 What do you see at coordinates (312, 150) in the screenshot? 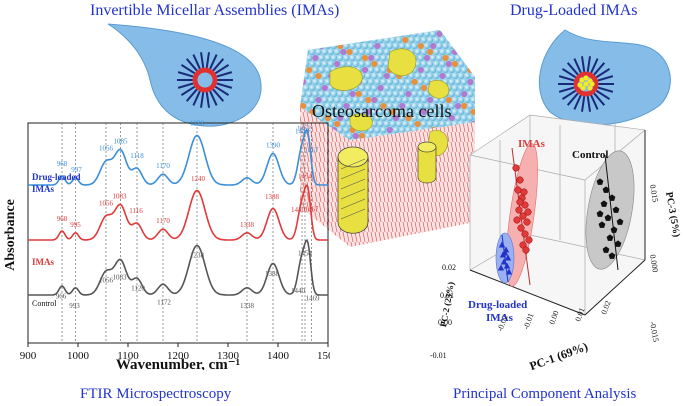
I see `ftir-peak-label: 1467` at bounding box center [312, 150].